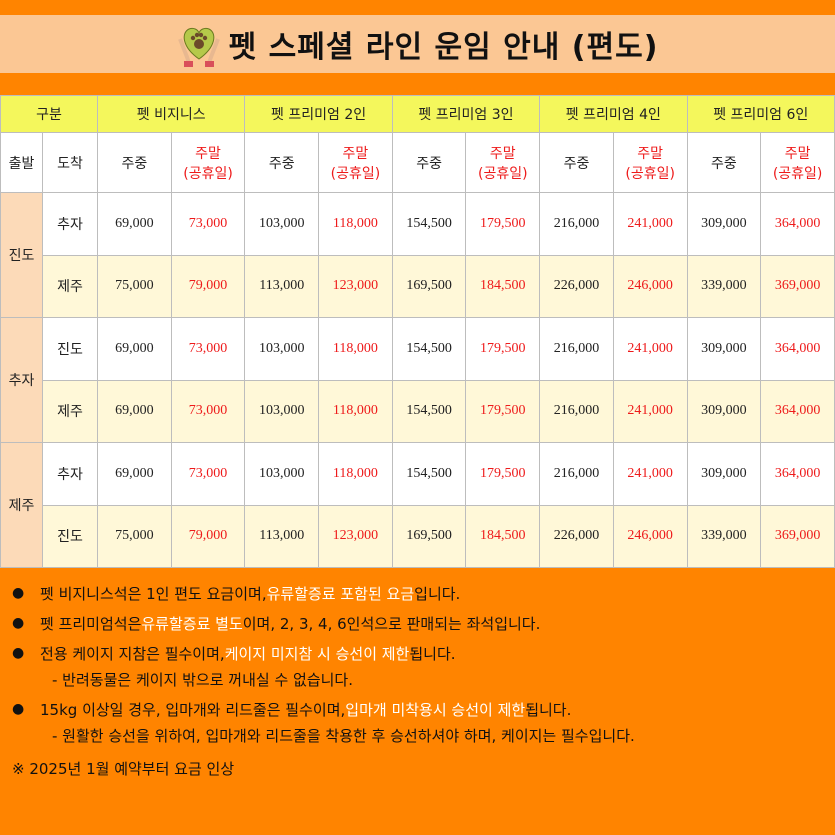 Image resolution: width=835 pixels, height=835 pixels. I want to click on departure-port: 추자, so click(21, 380).